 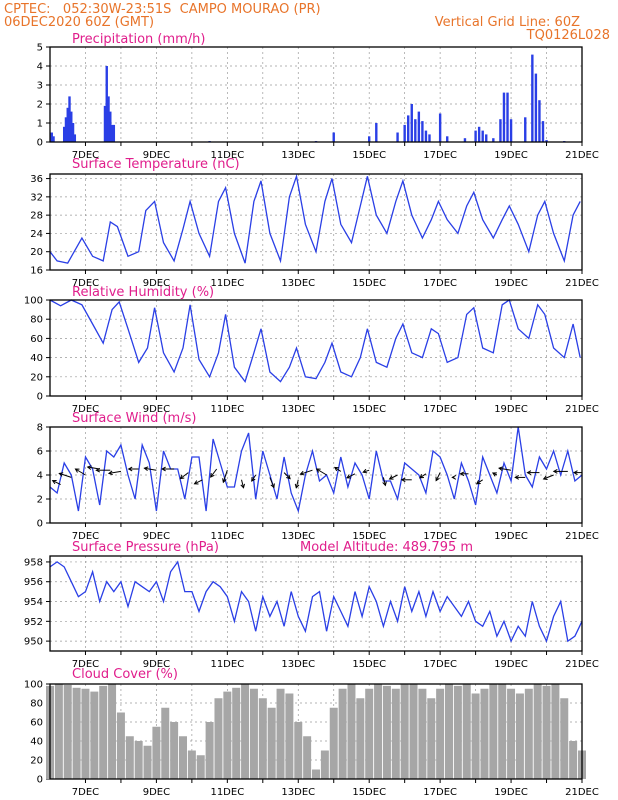 I want to click on precip-ytick-label: 2, so click(x=40, y=105).